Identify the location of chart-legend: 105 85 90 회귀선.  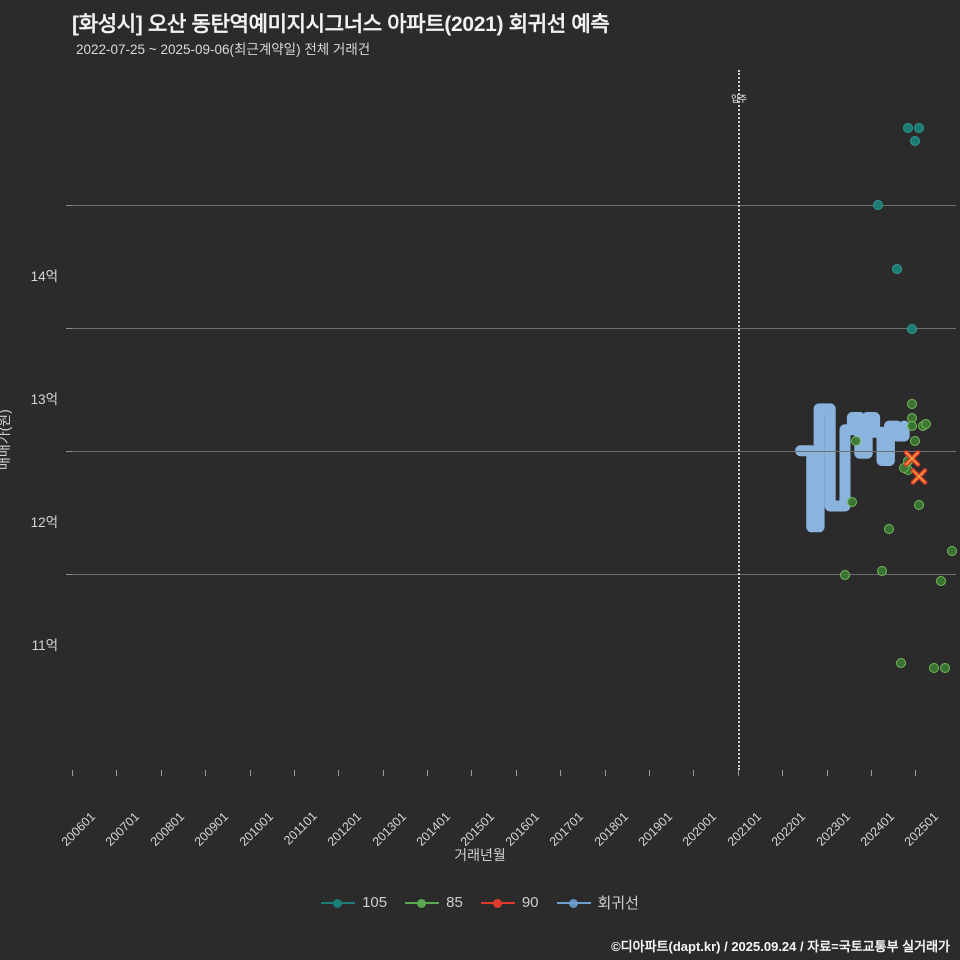
(480, 902).